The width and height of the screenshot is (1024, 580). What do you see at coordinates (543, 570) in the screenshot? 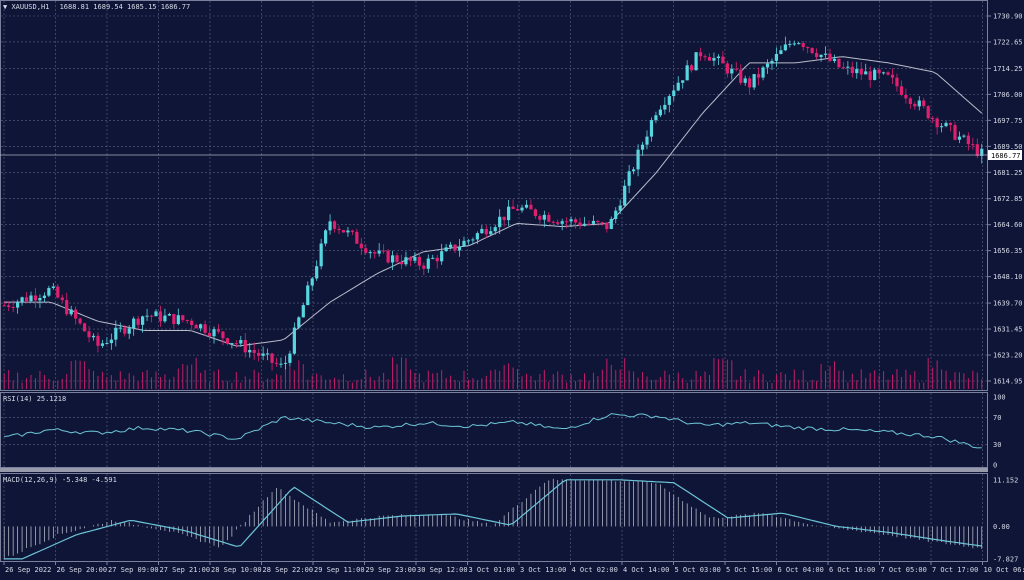
I see `x-tick-label: 3 Oct 13:00` at bounding box center [543, 570].